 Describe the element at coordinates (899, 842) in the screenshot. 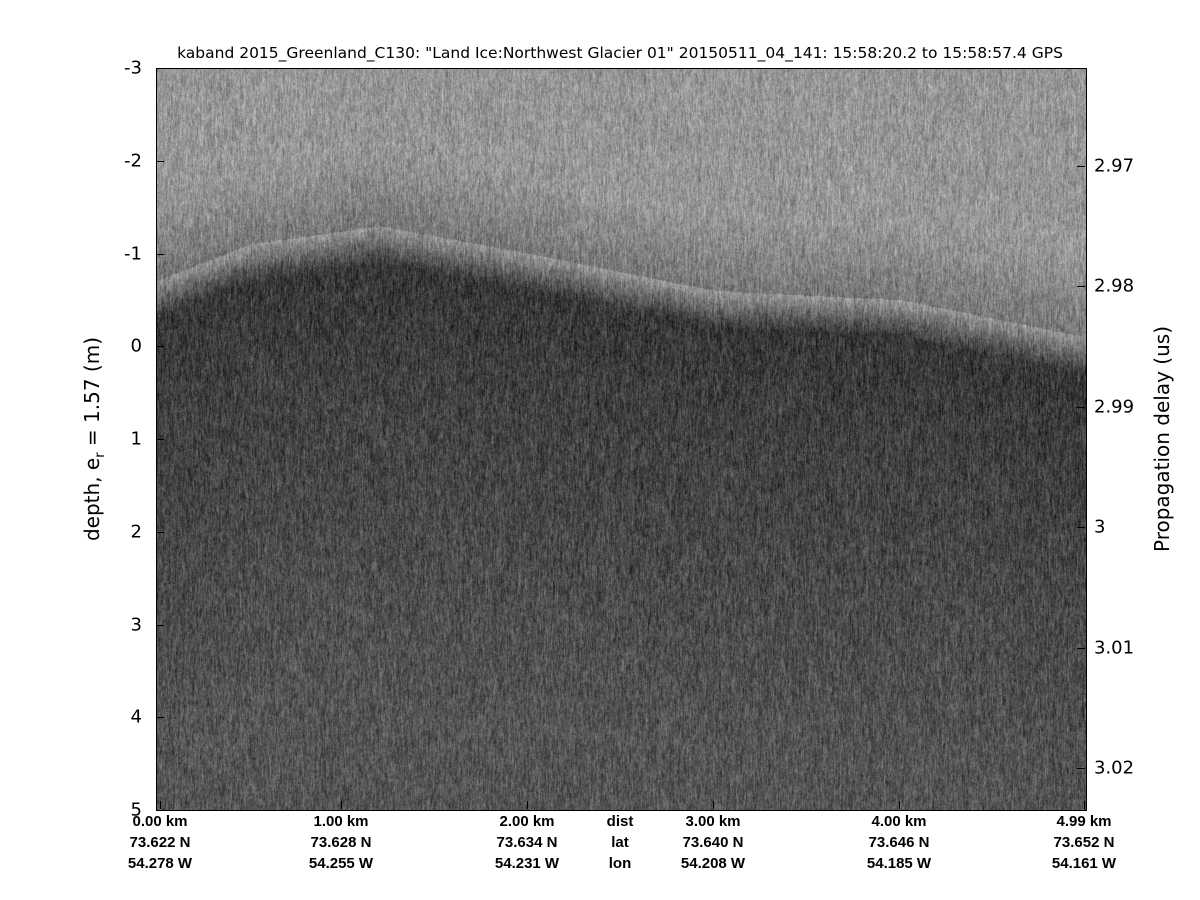

I see `x-lat-label: 73.646 N` at that location.